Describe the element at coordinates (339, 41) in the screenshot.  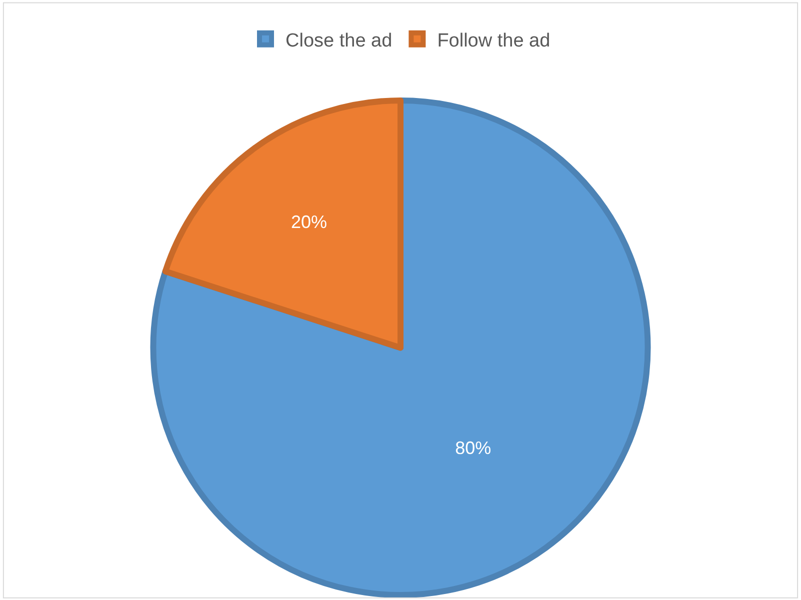
I see `legend-label: Close the ad` at that location.